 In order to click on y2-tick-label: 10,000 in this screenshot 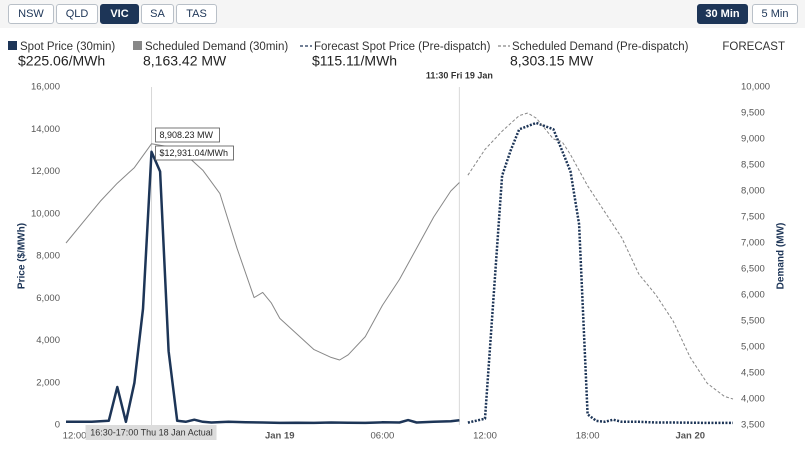, I will do `click(755, 87)`.